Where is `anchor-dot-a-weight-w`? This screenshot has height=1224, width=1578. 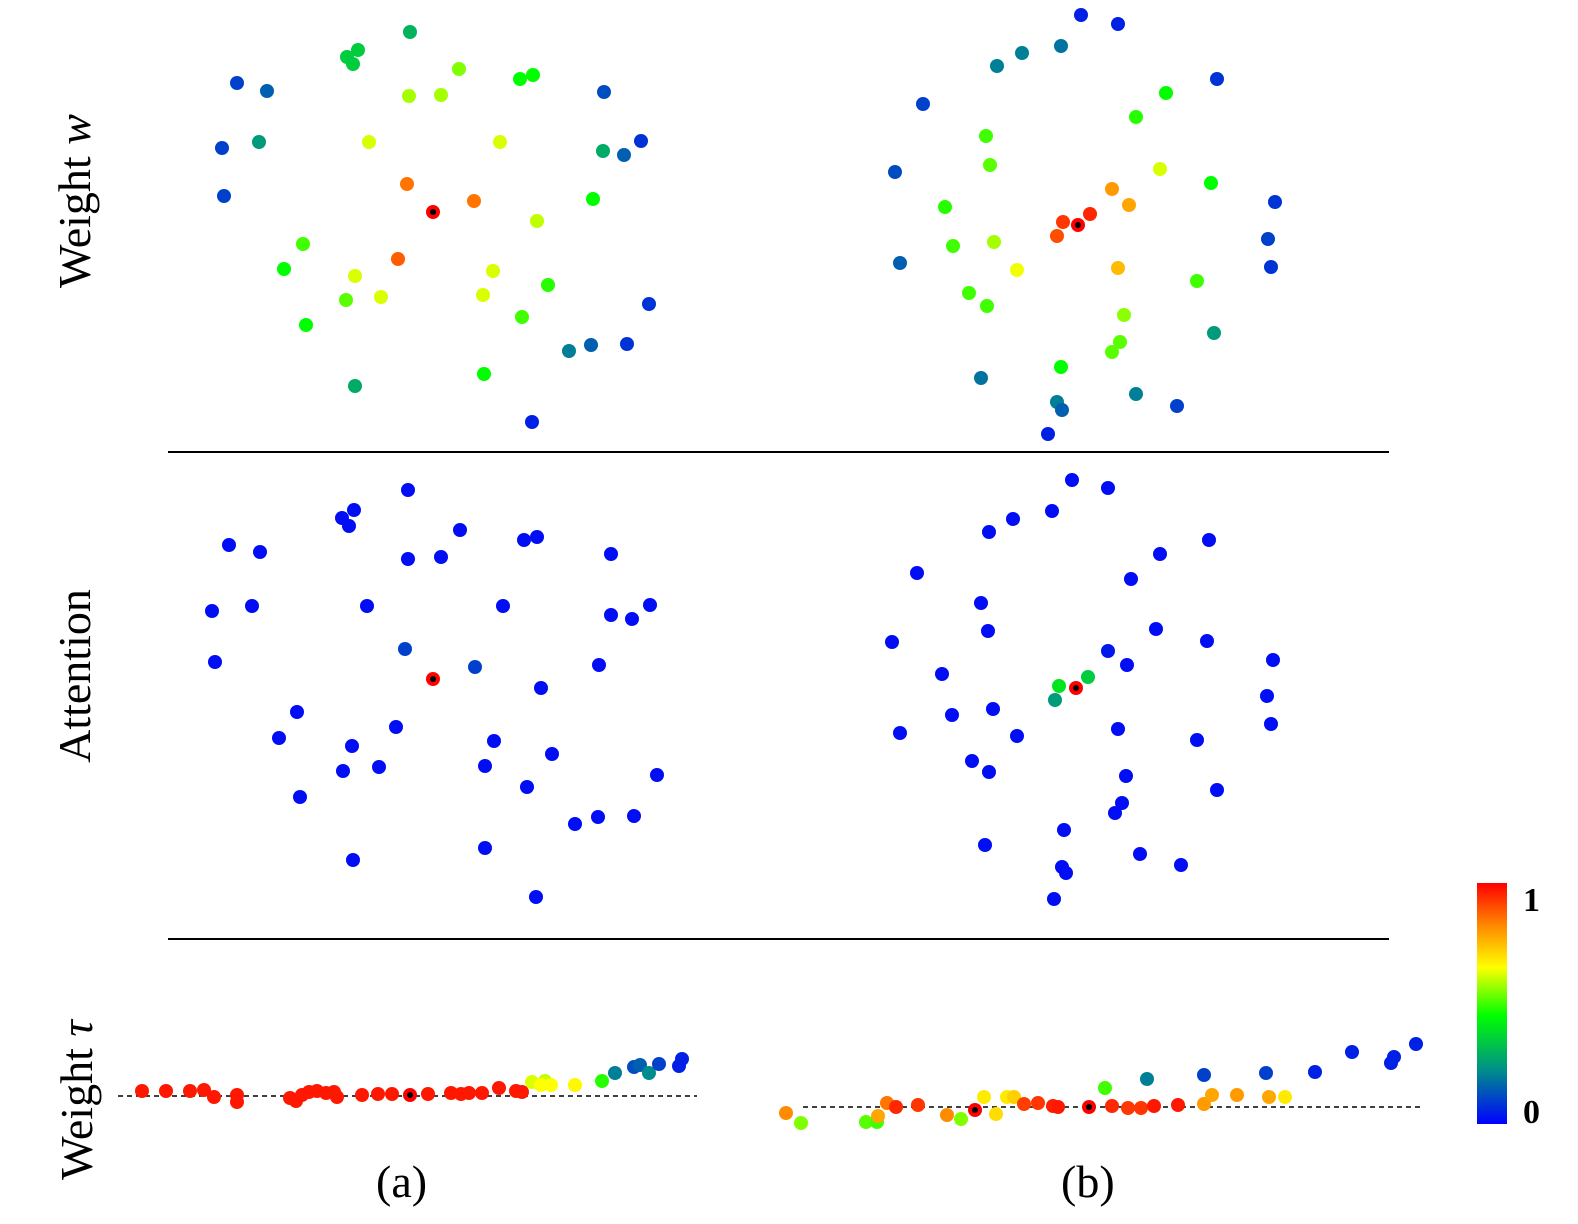
anchor-dot-a-weight-w is located at coordinates (433, 212).